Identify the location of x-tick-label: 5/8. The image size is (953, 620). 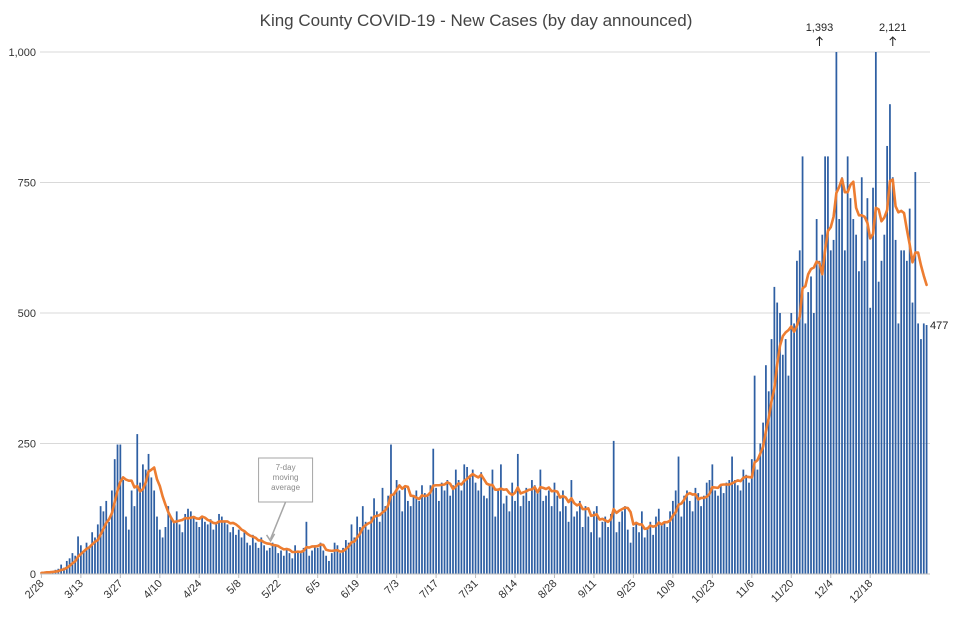
(234, 587).